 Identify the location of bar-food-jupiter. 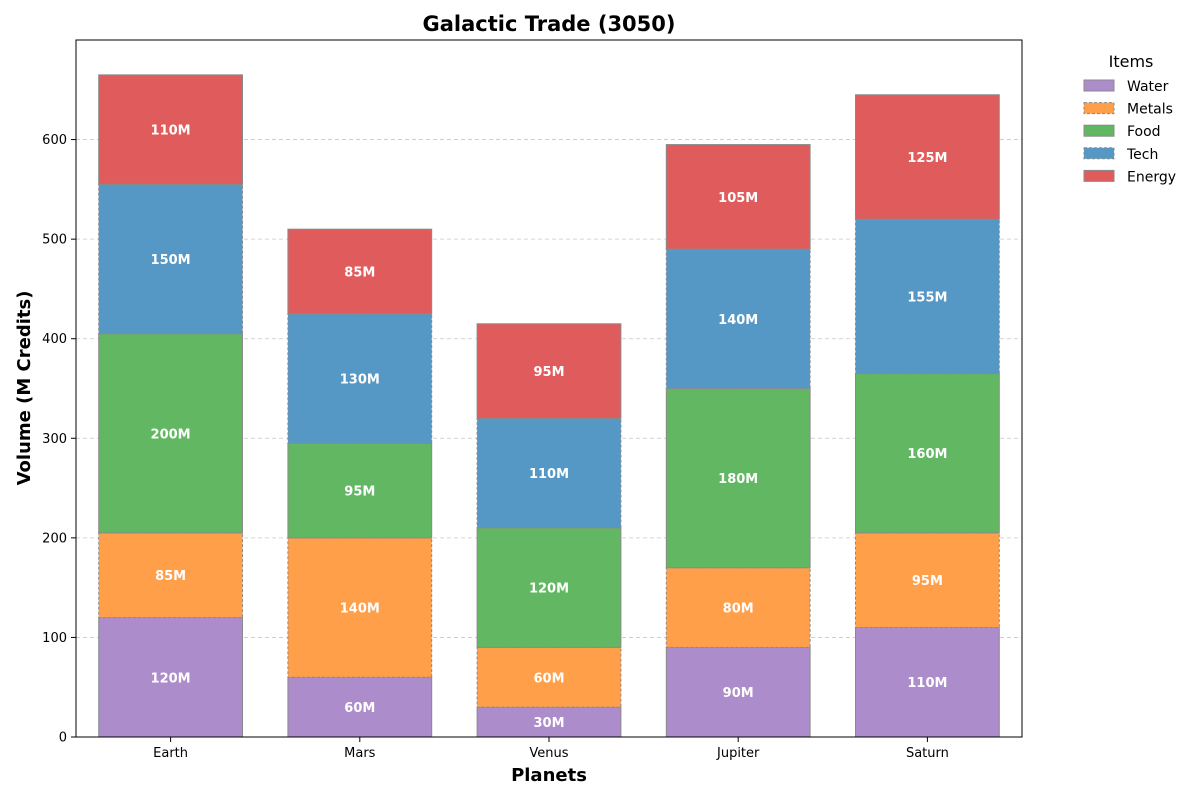
(738, 478).